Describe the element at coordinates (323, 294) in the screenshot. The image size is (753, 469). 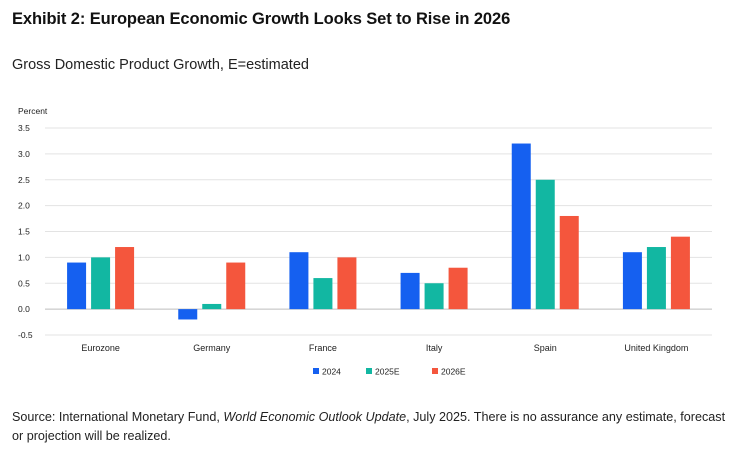
I see `bar-france-2025e` at that location.